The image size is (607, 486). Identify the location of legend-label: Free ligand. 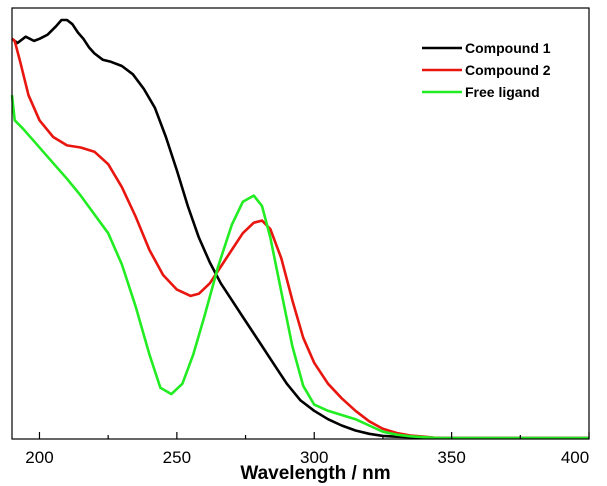
(502, 92).